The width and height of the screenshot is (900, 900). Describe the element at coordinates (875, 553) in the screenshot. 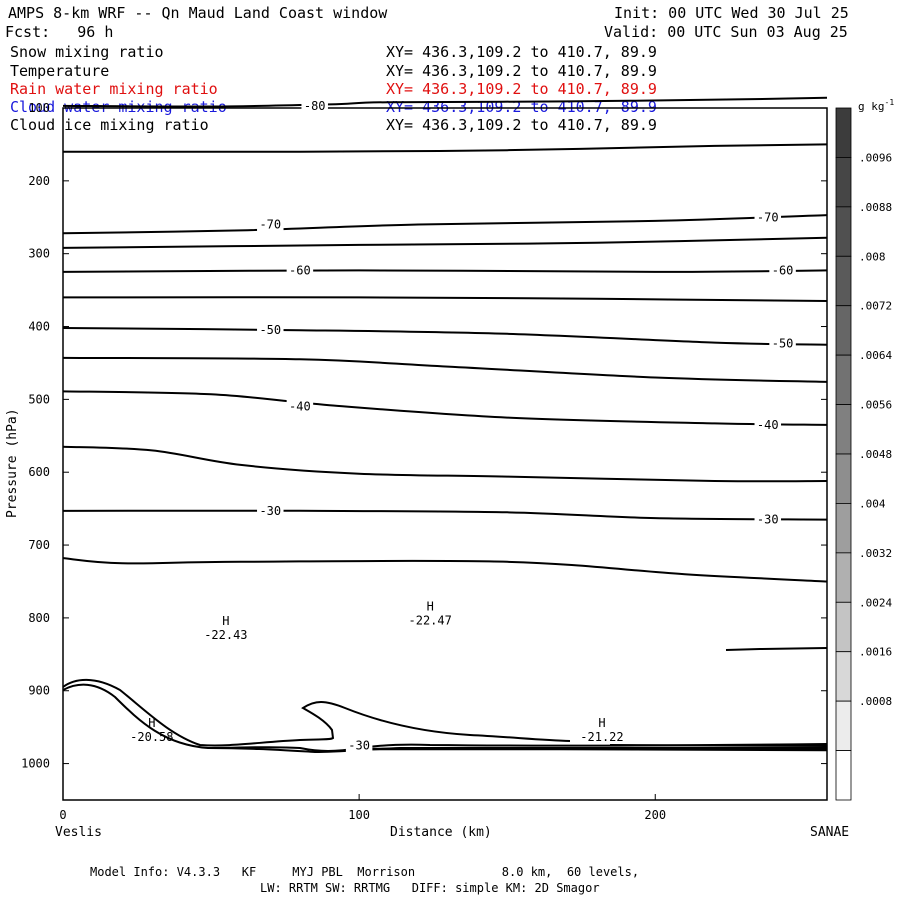

I see `colorbar-tick-label: .0032` at that location.